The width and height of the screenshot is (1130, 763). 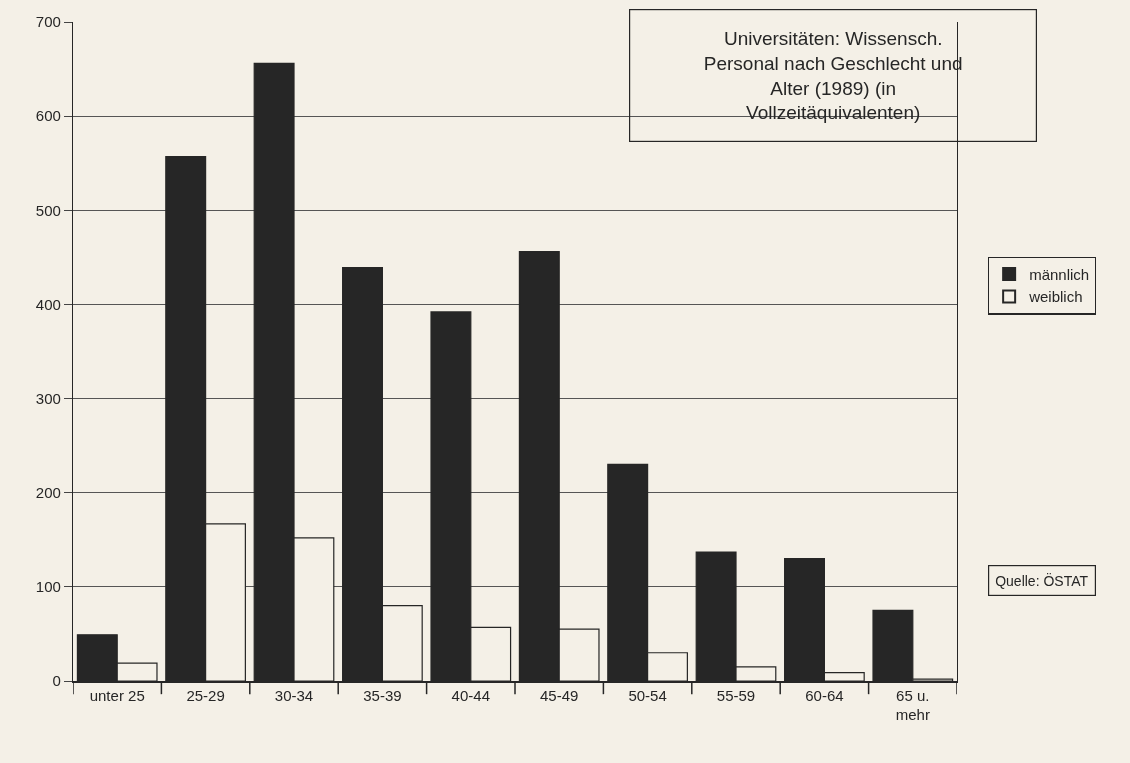 What do you see at coordinates (117, 695) in the screenshot?
I see `x-tick-label: unter 25` at bounding box center [117, 695].